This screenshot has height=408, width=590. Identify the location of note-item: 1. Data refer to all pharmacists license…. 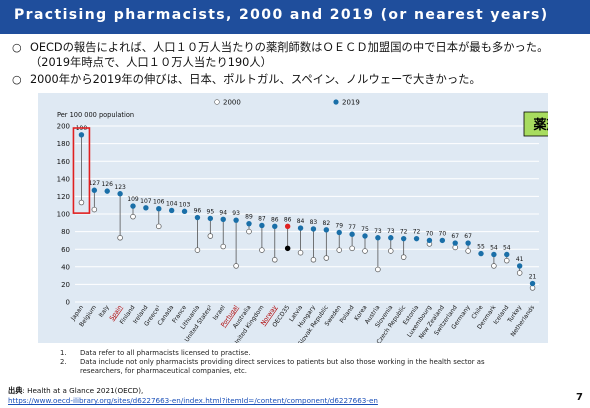
(272, 353).